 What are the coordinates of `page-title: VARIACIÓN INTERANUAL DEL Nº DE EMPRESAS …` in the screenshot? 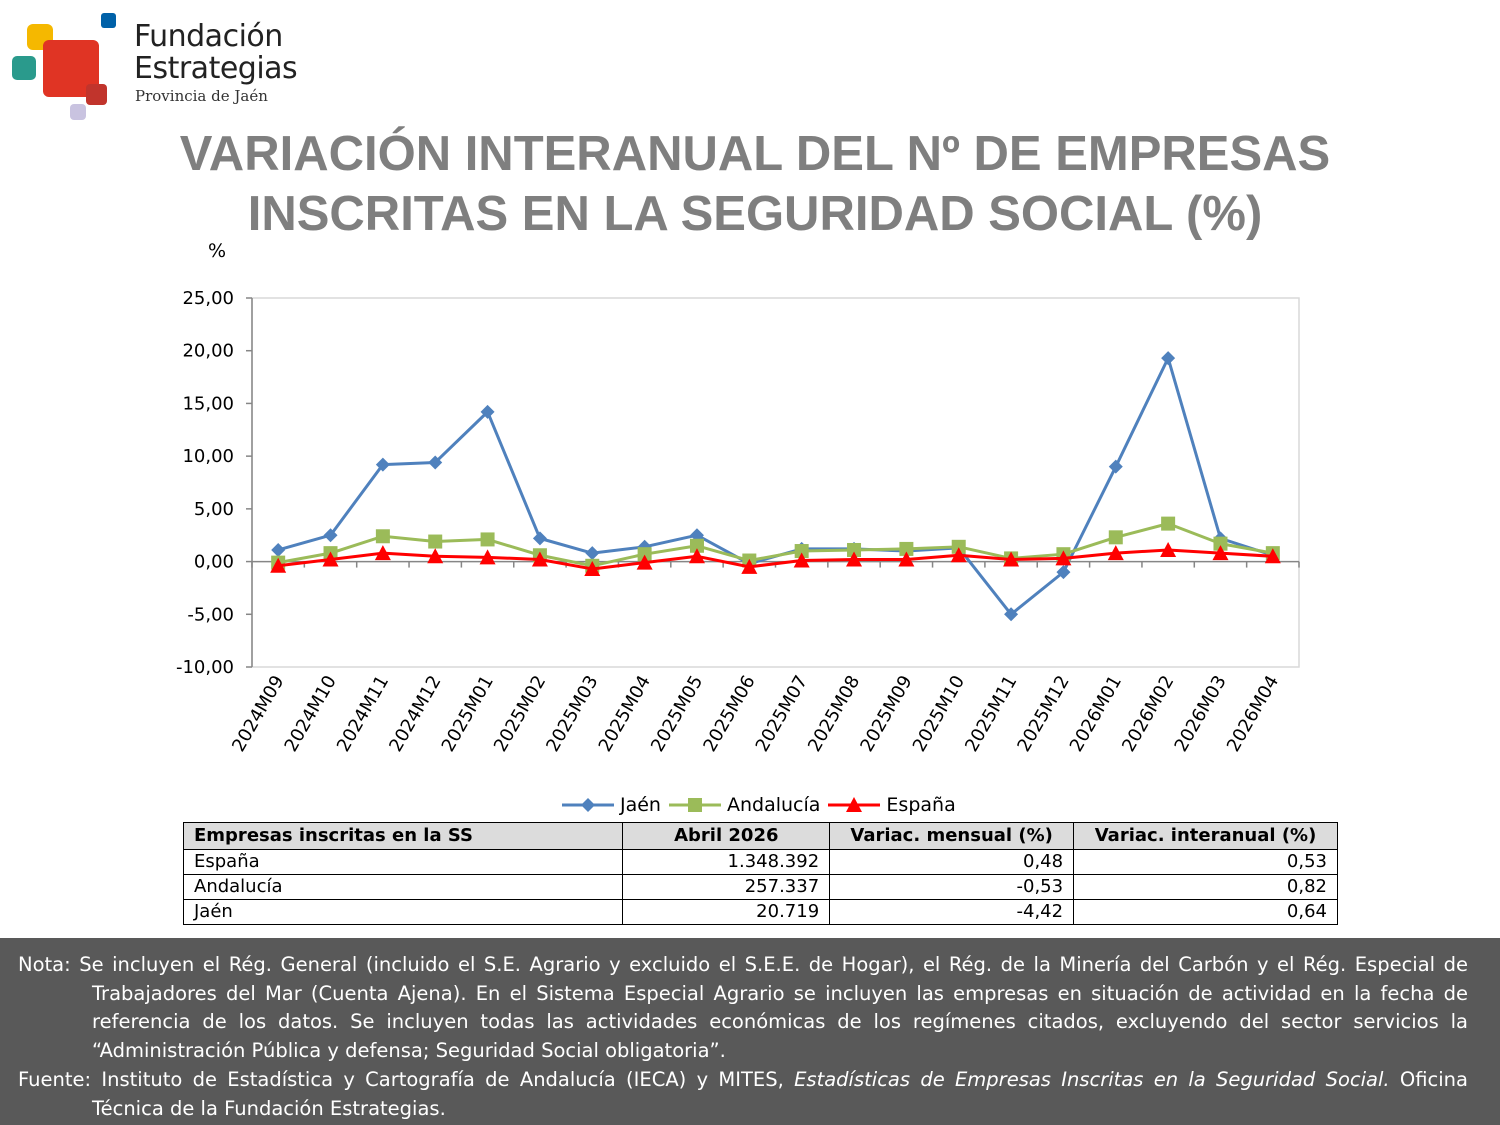 It's located at (755, 184).